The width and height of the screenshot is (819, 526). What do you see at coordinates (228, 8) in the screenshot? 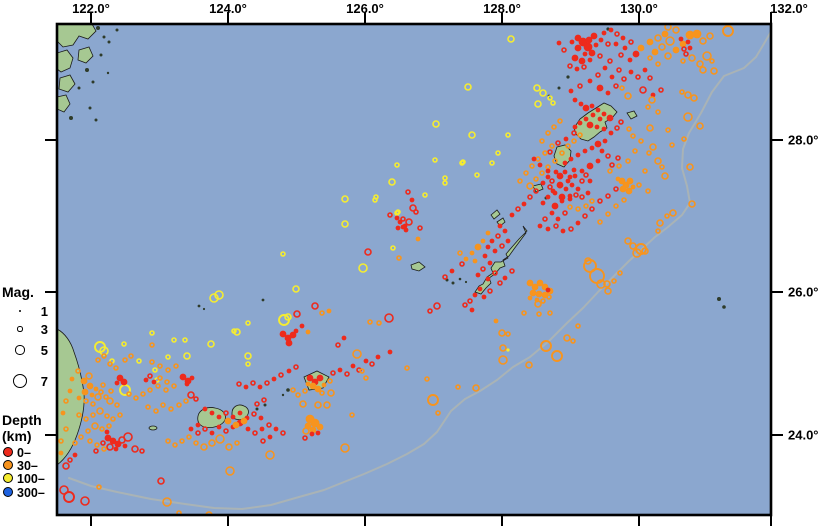
I see `lon-label-124: 124.0°` at bounding box center [228, 8].